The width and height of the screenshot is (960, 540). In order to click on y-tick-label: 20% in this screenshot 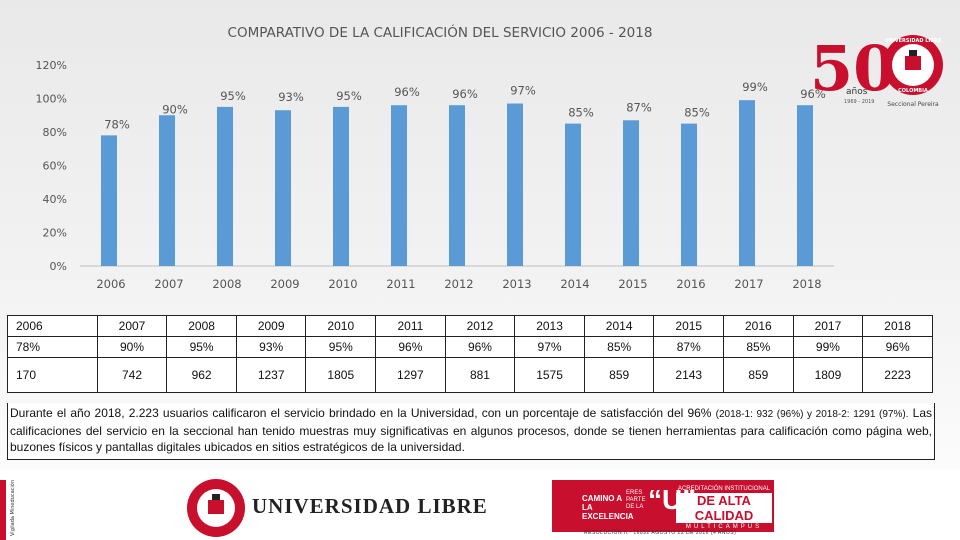, I will do `click(55, 233)`.